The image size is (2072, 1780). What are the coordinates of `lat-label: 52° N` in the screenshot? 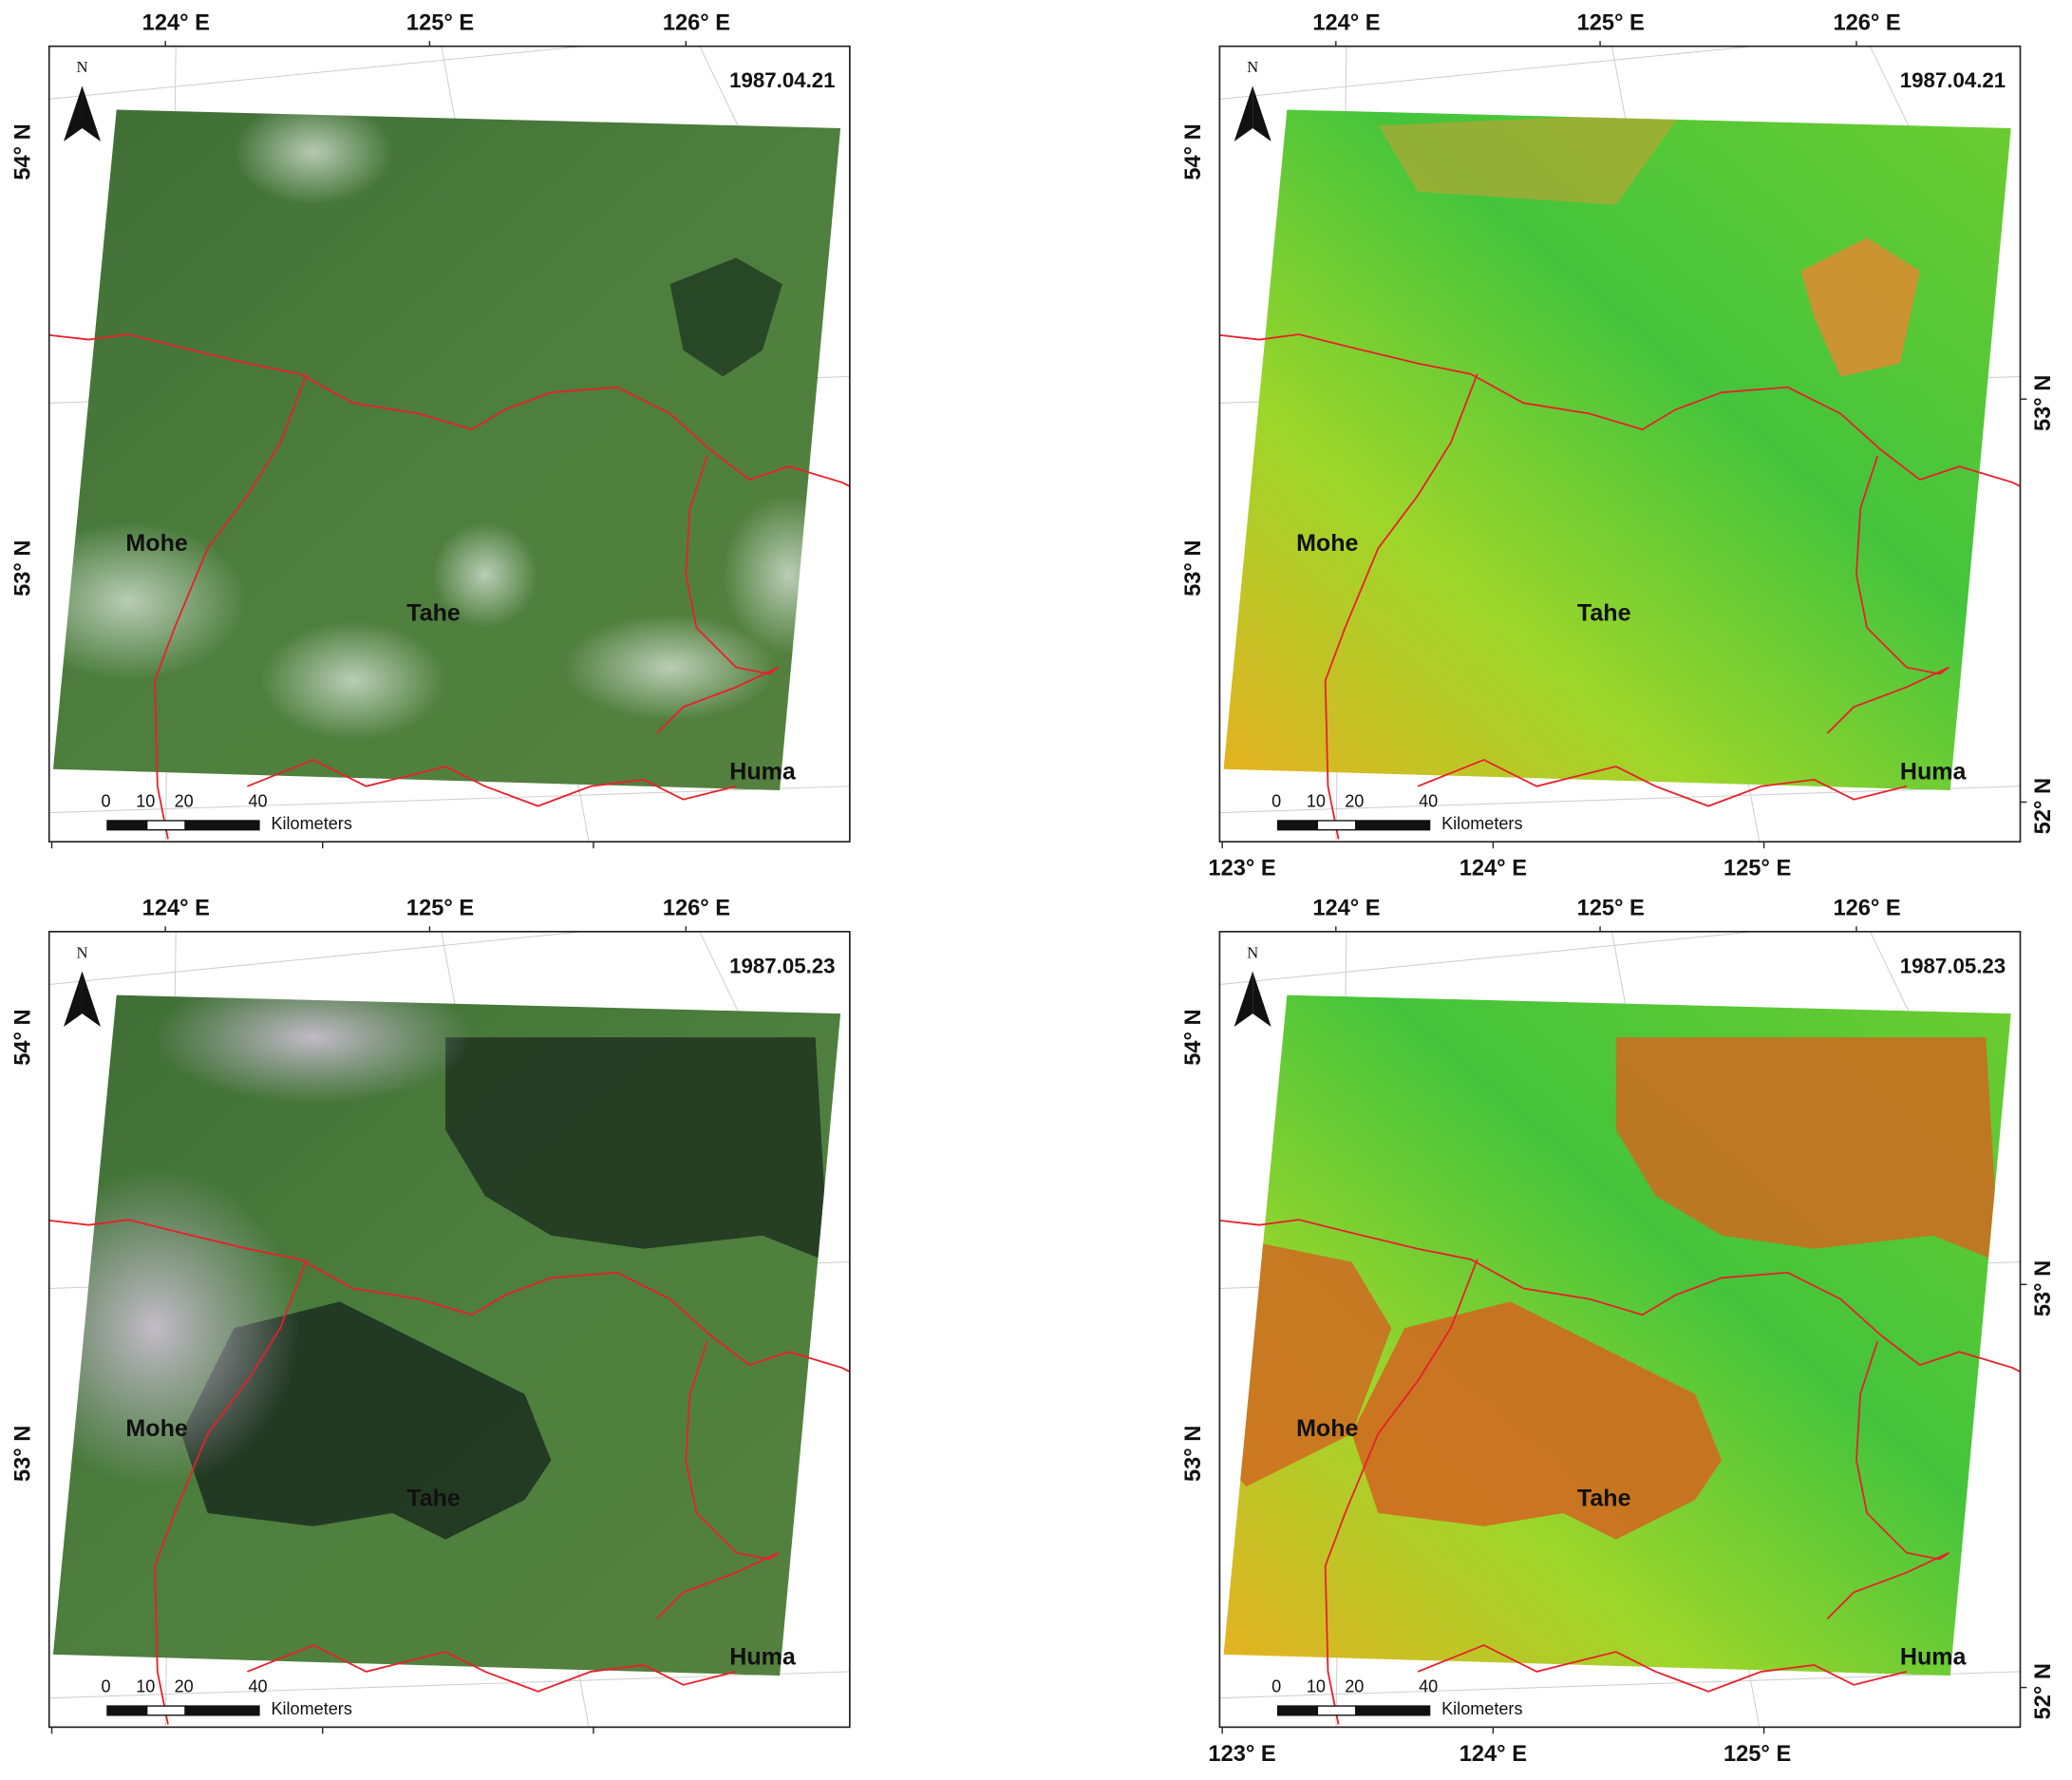 It's located at (2043, 1691).